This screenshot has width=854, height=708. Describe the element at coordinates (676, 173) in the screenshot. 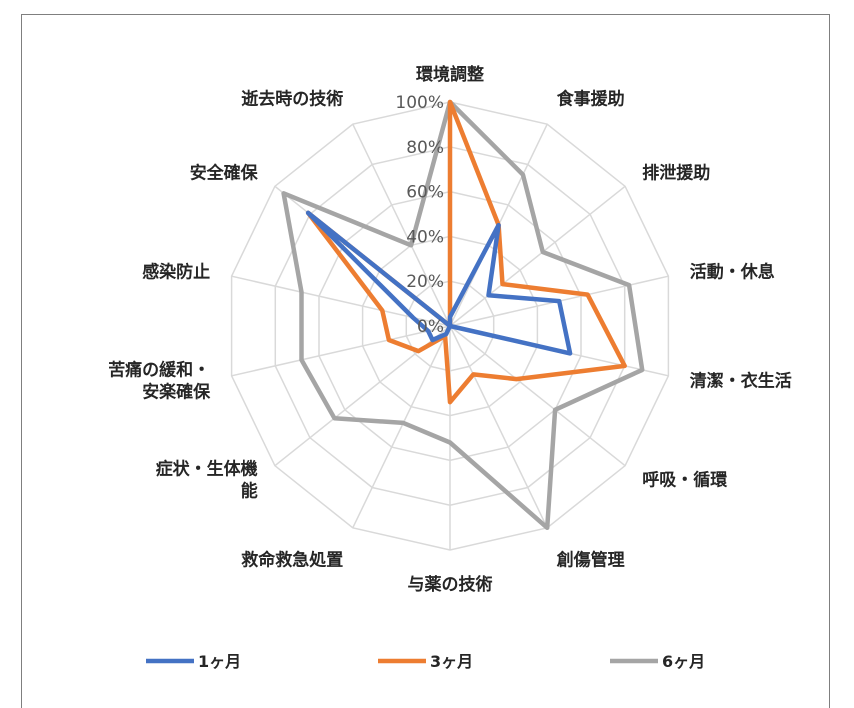

I see `category-label: 排泄援助` at that location.